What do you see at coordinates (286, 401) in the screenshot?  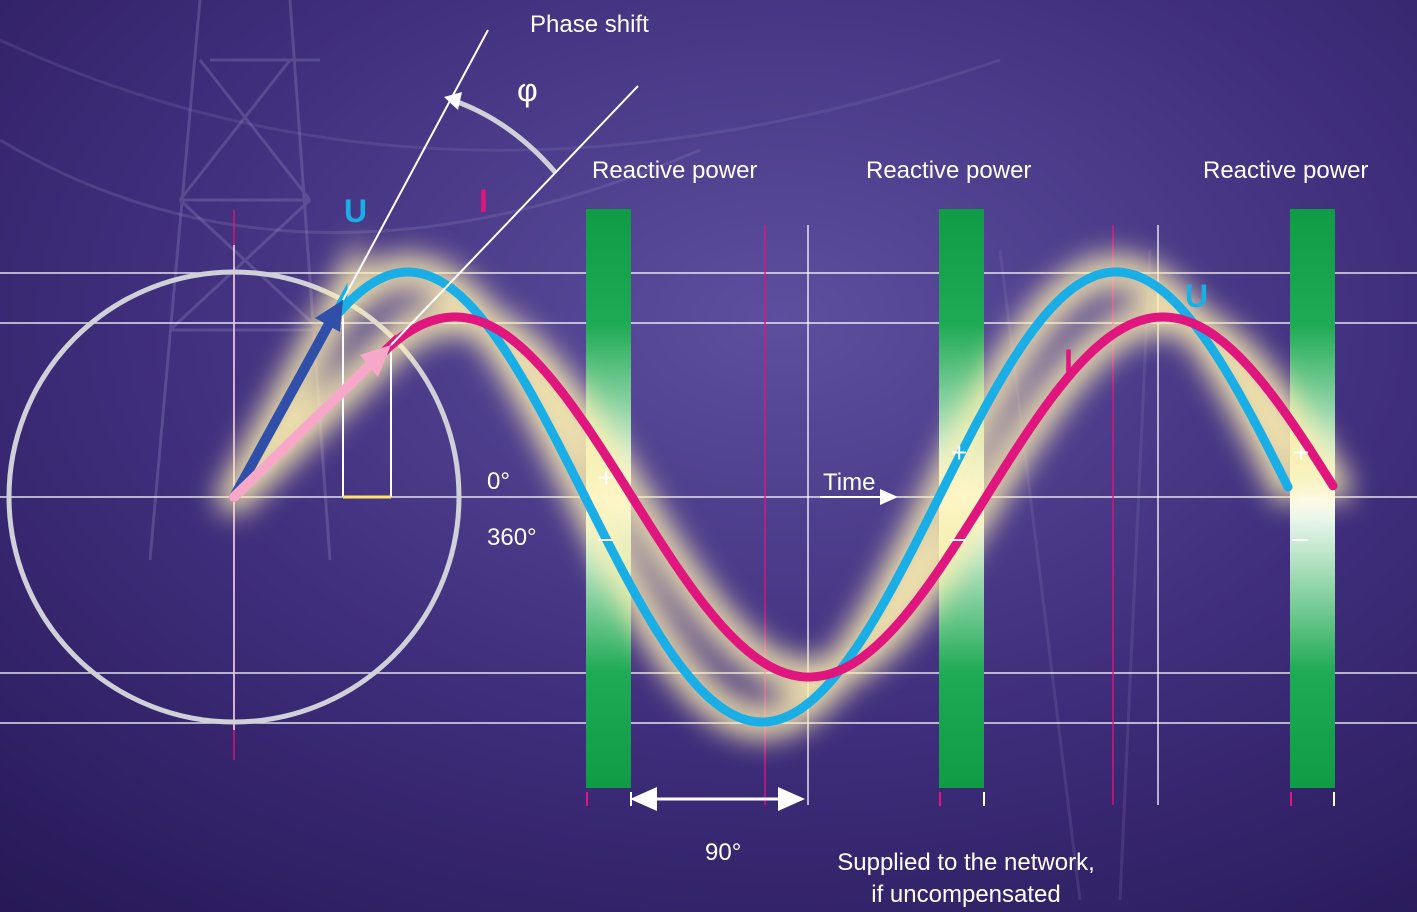 I see `voltage-vector` at bounding box center [286, 401].